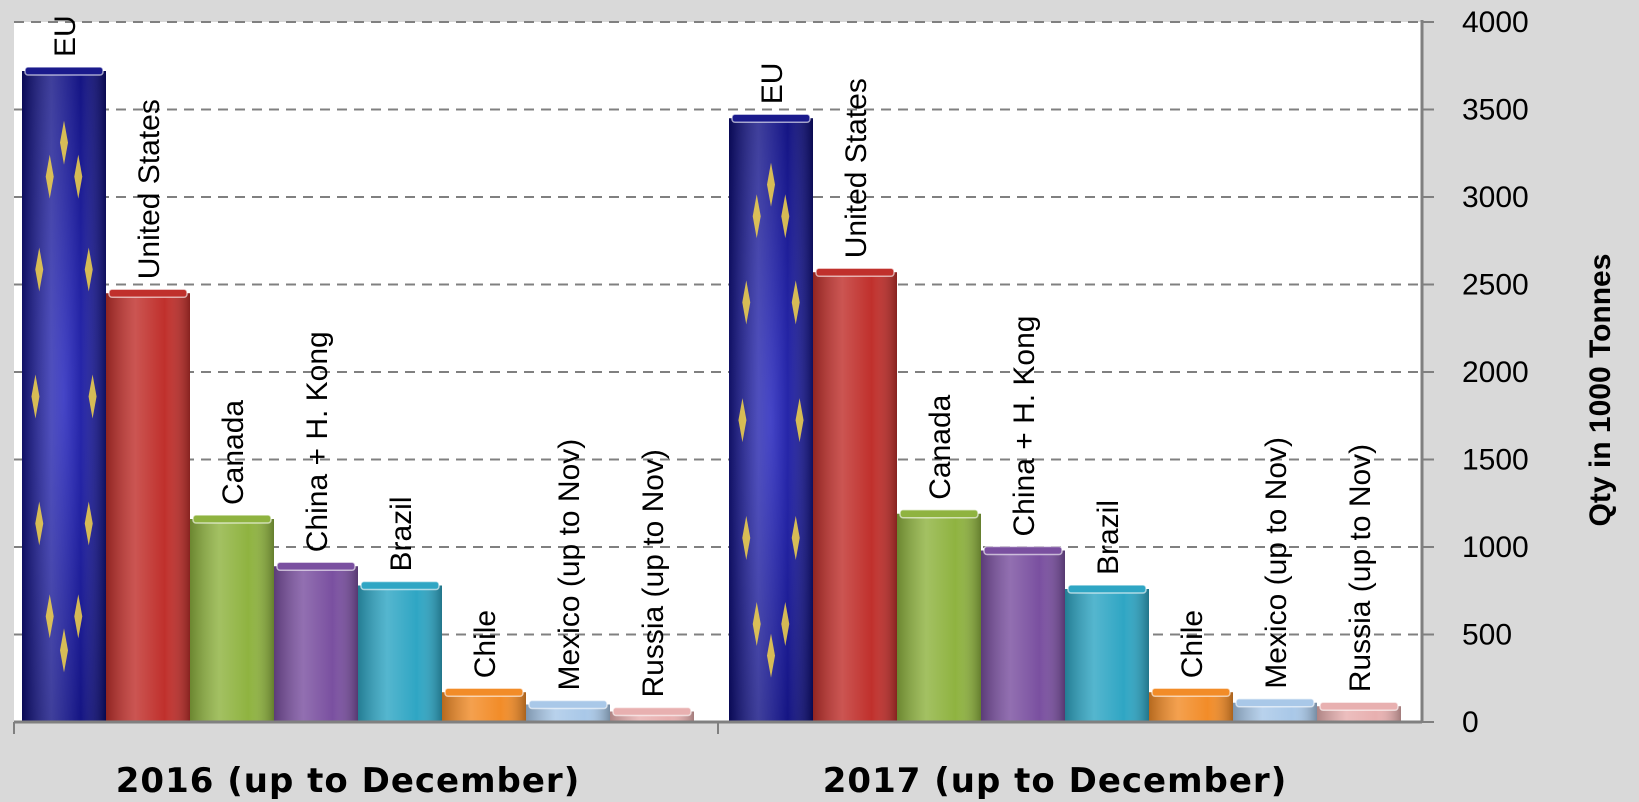 This screenshot has height=802, width=1639. I want to click on y-tick-label: 1500, so click(1495, 460).